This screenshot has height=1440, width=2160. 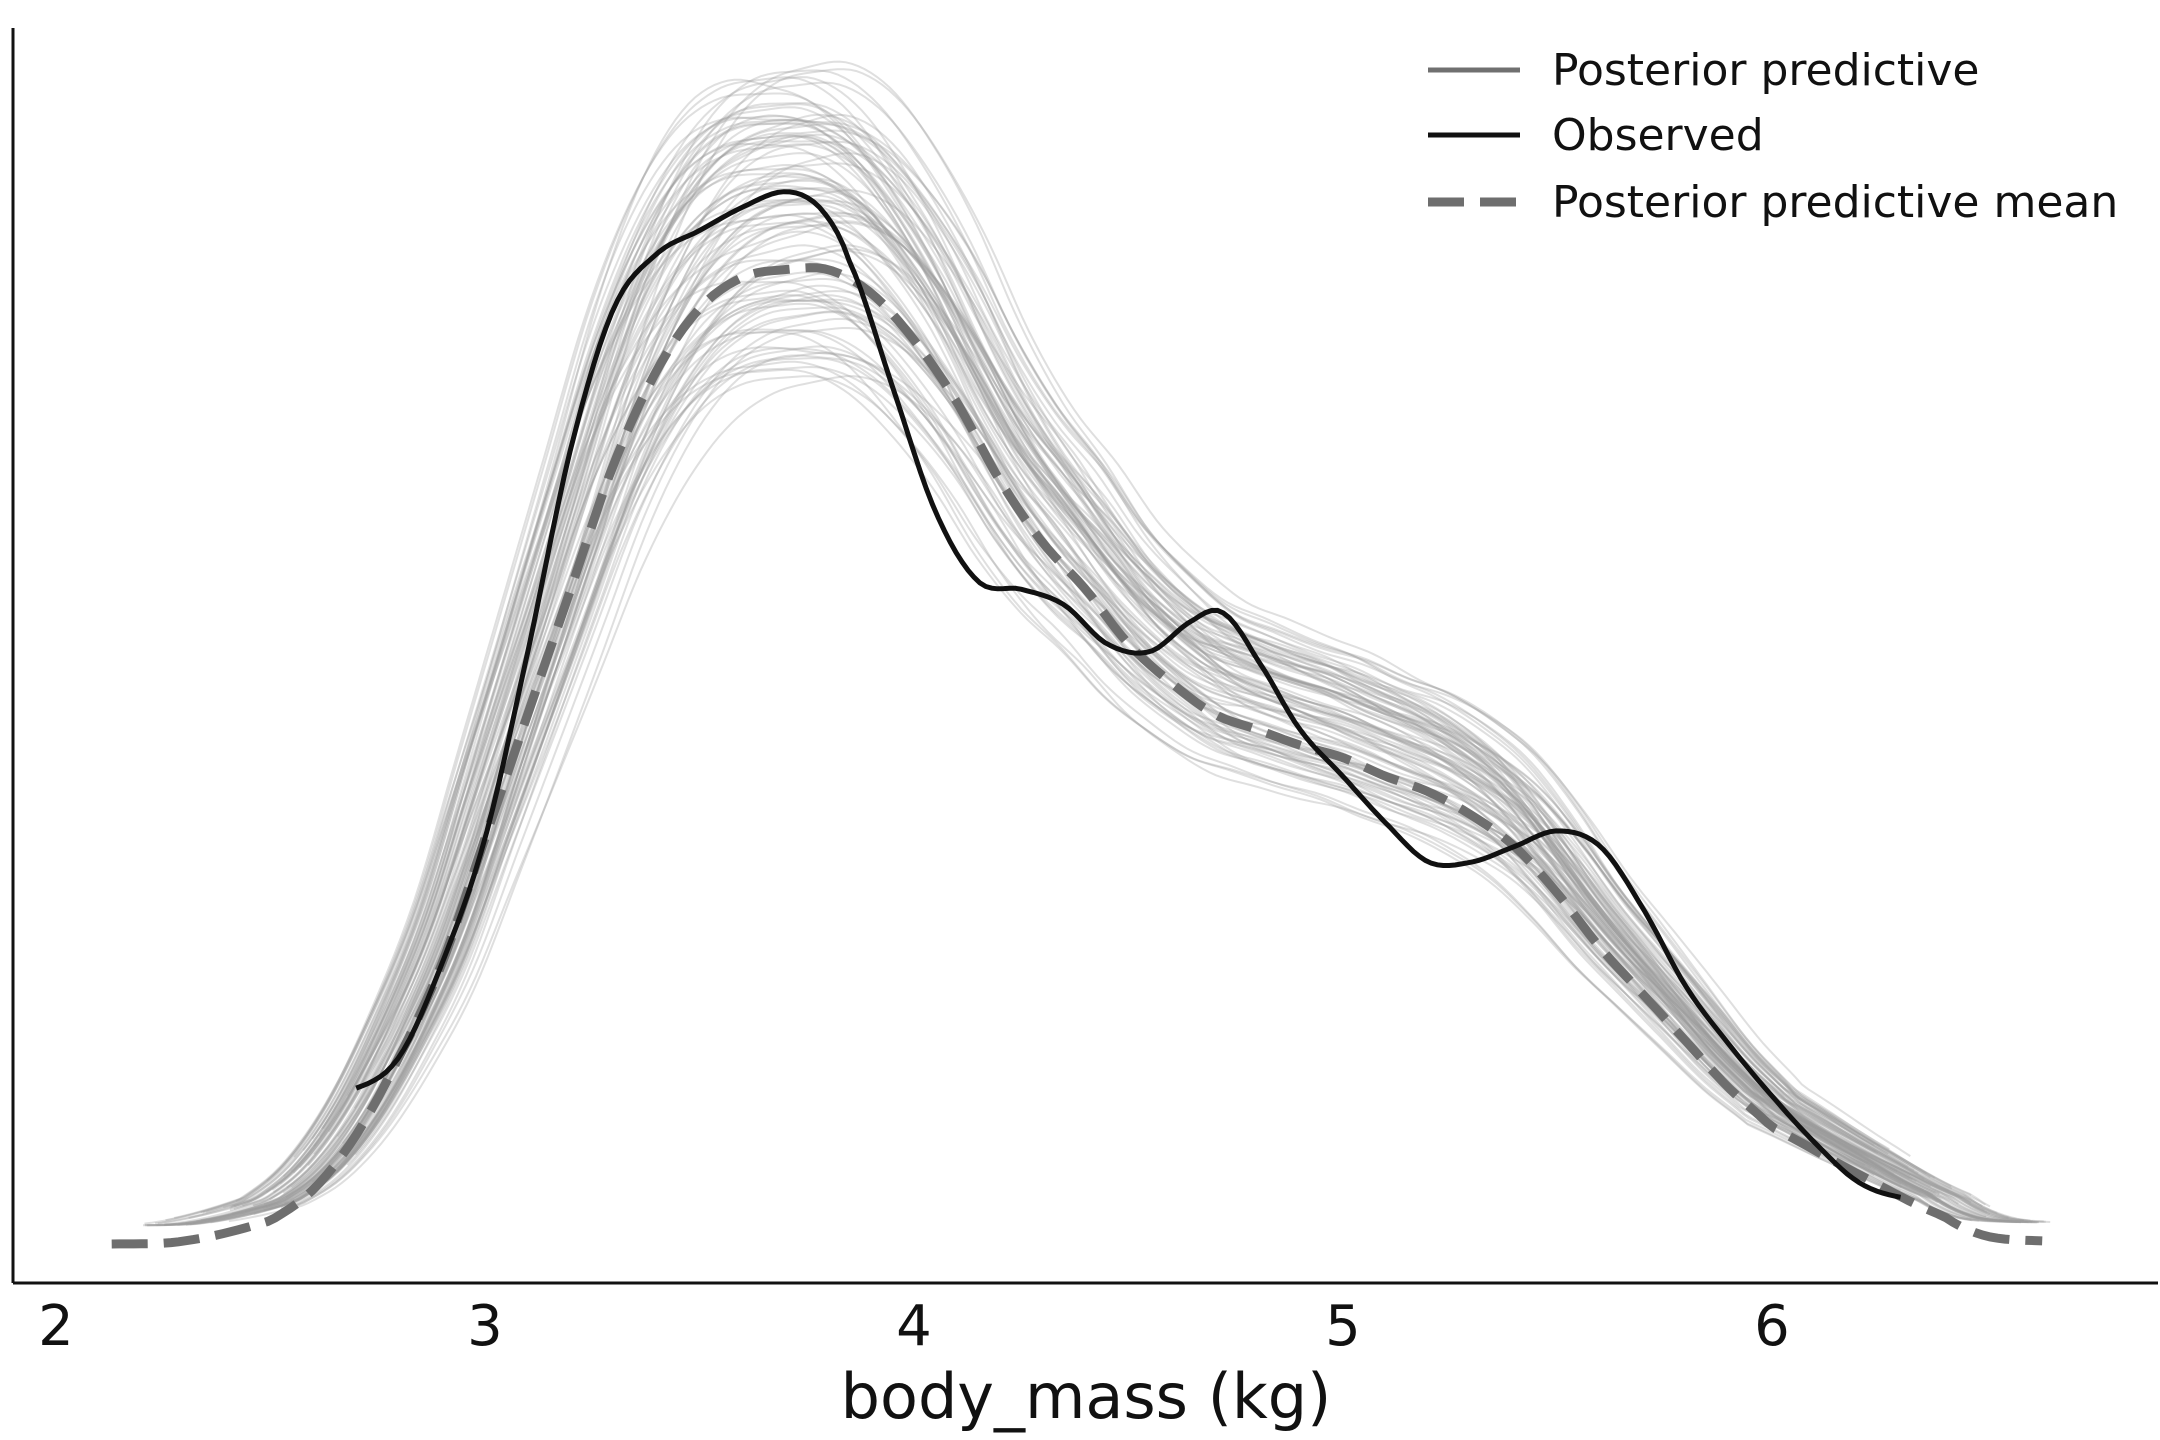 I want to click on x-tick-label: 3, so click(x=485, y=1326).